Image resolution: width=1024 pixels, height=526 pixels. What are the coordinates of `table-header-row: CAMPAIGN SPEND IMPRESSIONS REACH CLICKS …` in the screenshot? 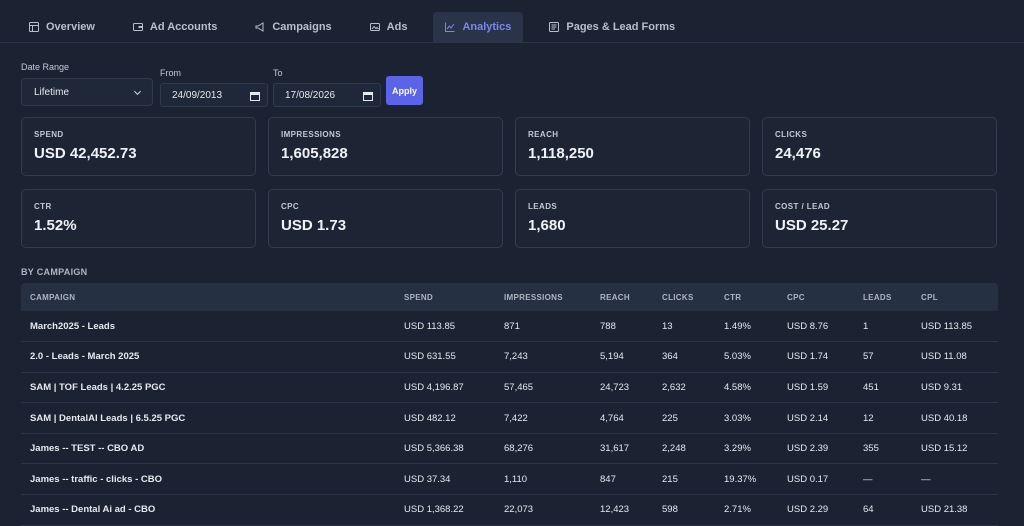 It's located at (509, 297).